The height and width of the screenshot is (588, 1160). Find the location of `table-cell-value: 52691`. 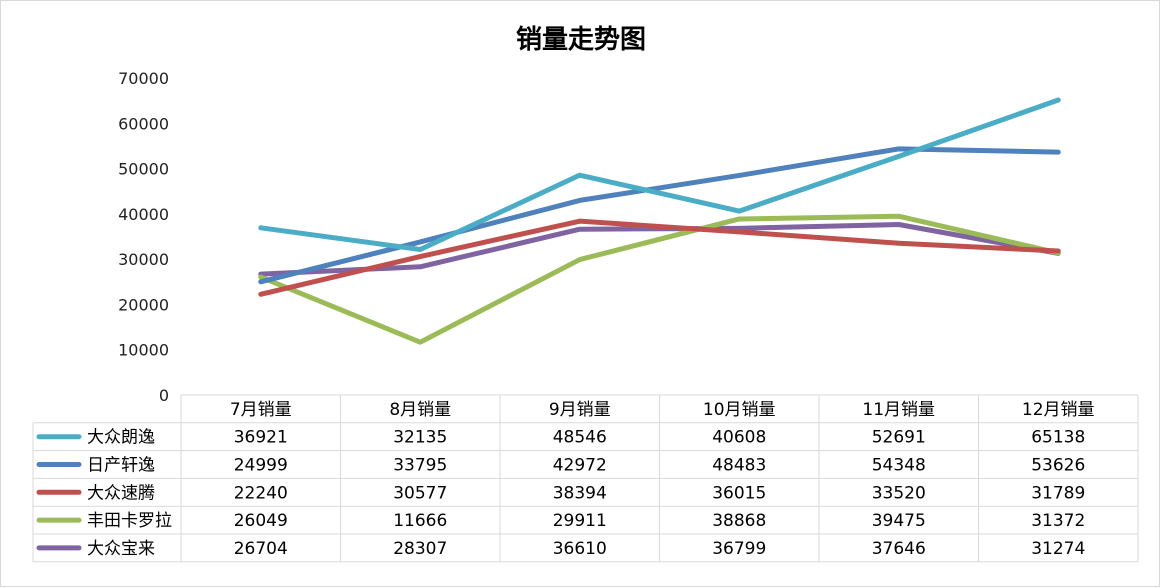

table-cell-value: 52691 is located at coordinates (899, 438).